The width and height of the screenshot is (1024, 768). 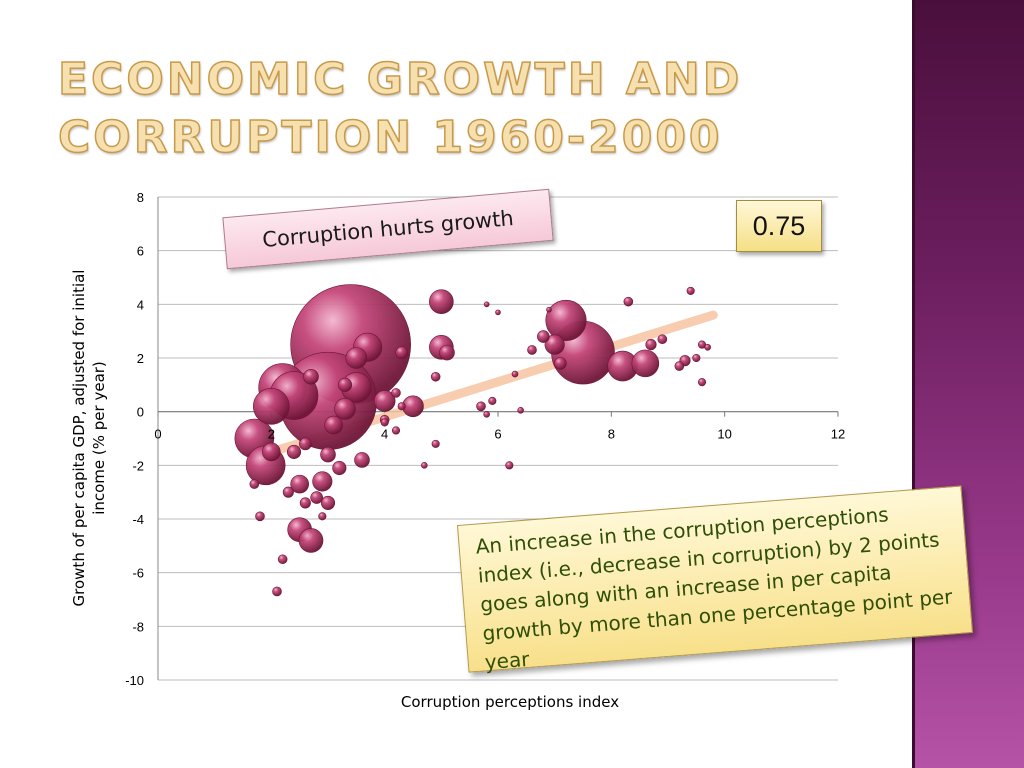 What do you see at coordinates (724, 434) in the screenshot?
I see `x-tick-label: 10` at bounding box center [724, 434].